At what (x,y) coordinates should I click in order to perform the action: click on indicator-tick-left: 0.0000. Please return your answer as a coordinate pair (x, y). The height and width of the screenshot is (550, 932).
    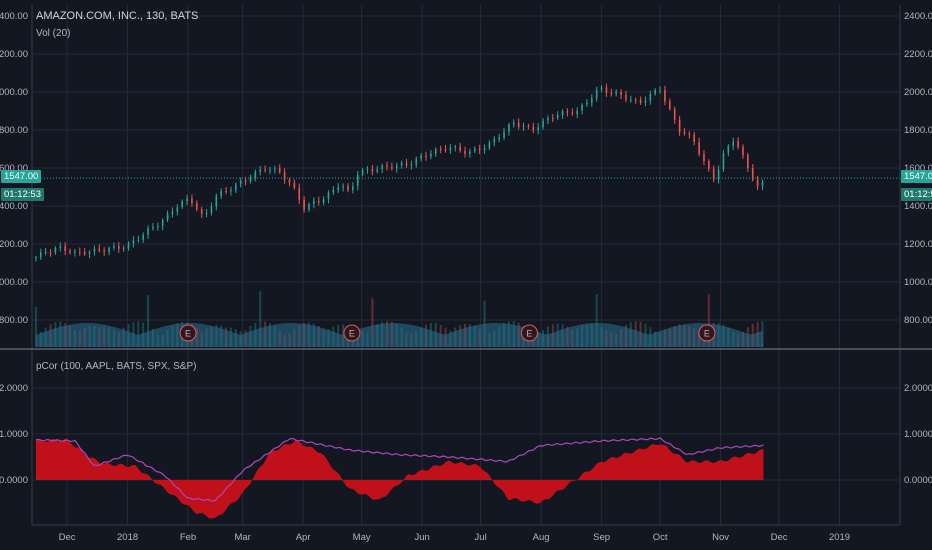
    Looking at the image, I should click on (14, 480).